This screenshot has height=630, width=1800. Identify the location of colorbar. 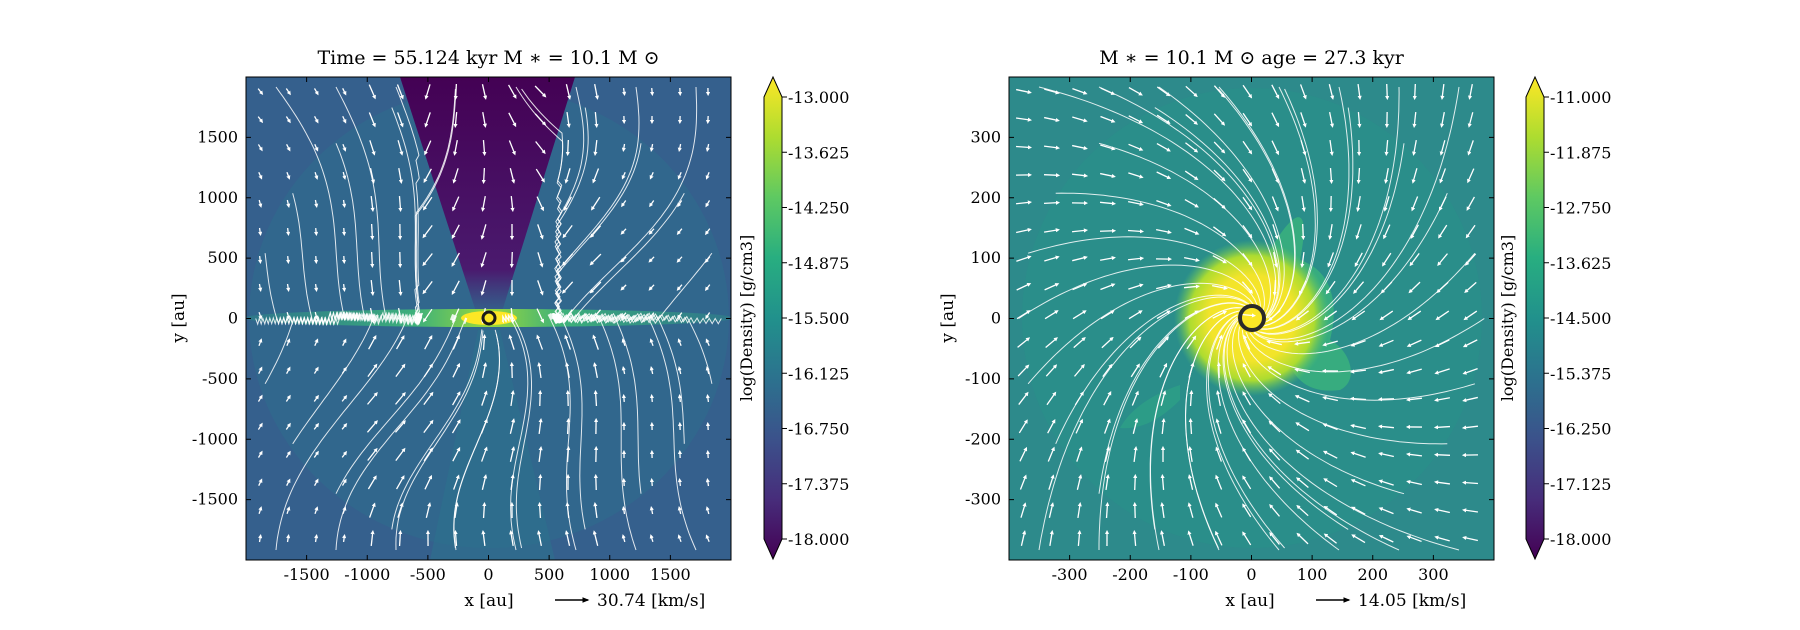
(773, 318).